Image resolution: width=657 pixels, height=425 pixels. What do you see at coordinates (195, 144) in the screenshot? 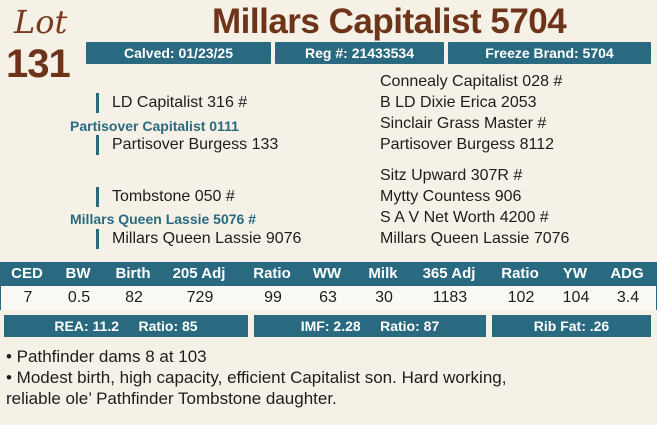
I see `sire-dam: Partisover Burgess 133` at bounding box center [195, 144].